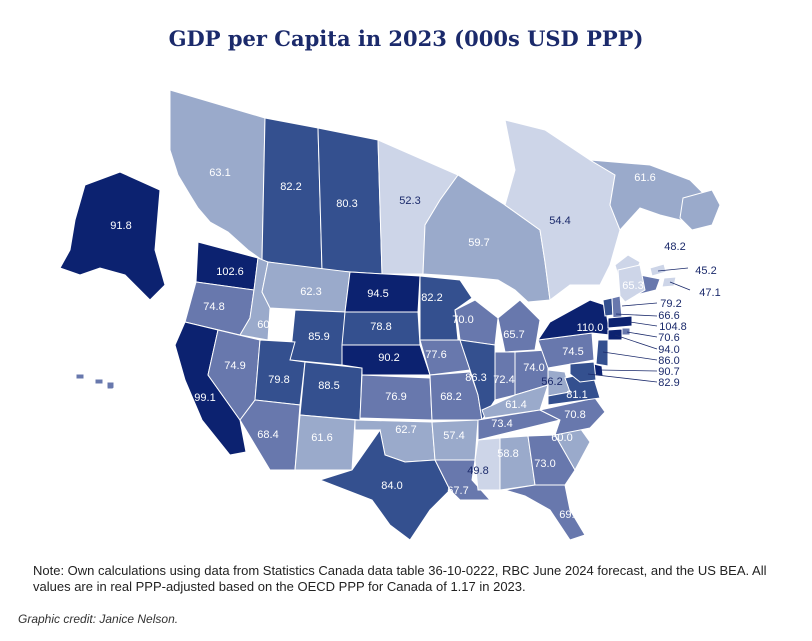 This screenshot has height=641, width=812. I want to click on value-label-rhode-island: 70.6, so click(668, 338).